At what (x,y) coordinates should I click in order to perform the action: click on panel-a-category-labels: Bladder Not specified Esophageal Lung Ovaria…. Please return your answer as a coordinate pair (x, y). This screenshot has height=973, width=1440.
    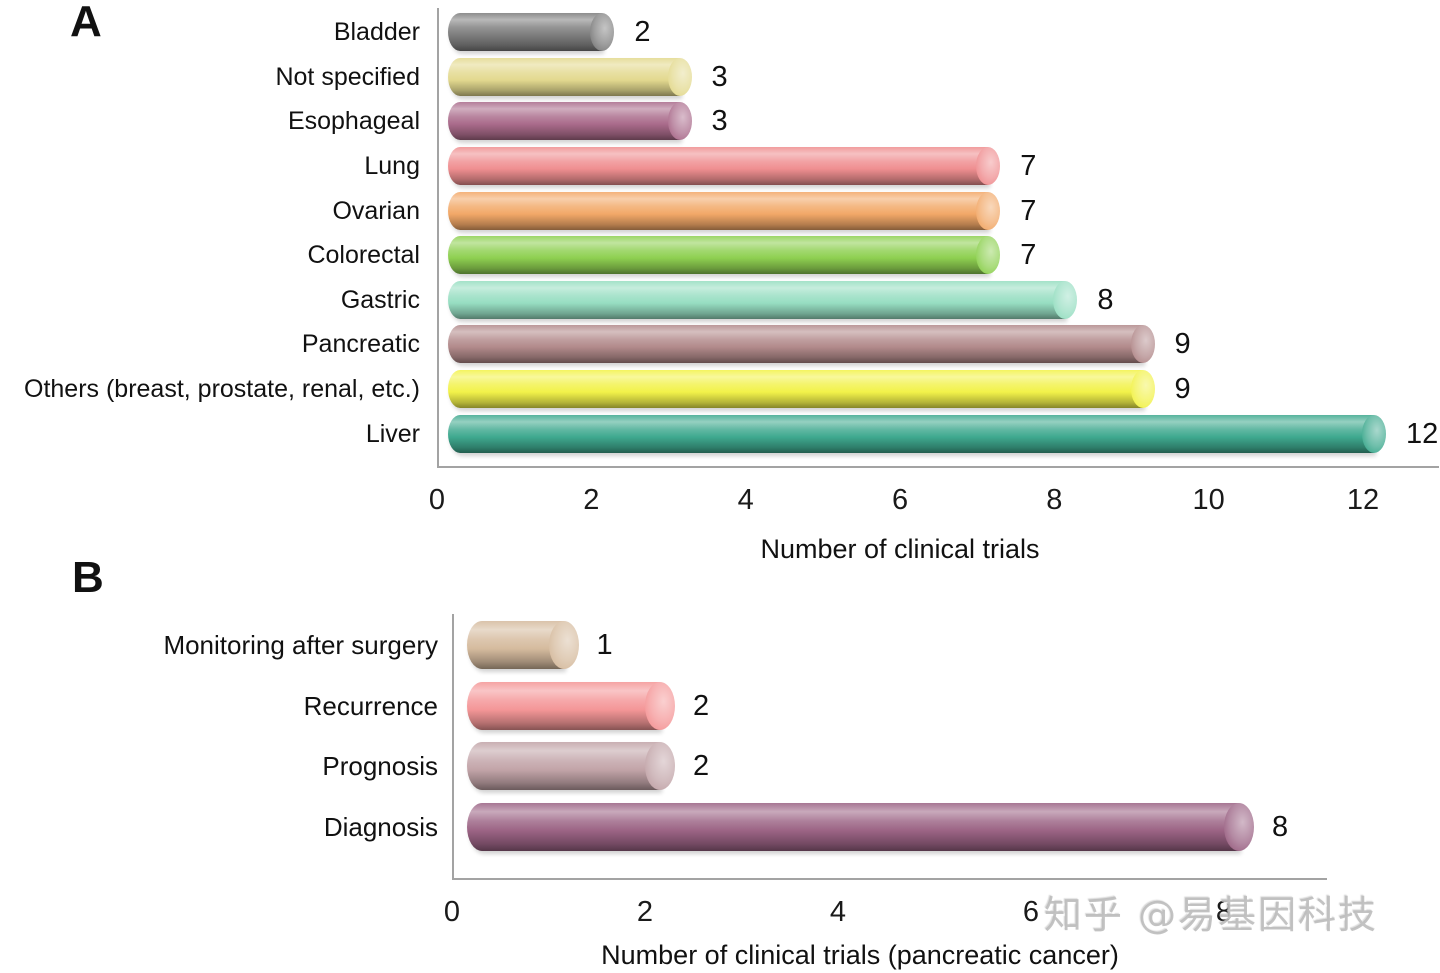
    Looking at the image, I should click on (210, 237).